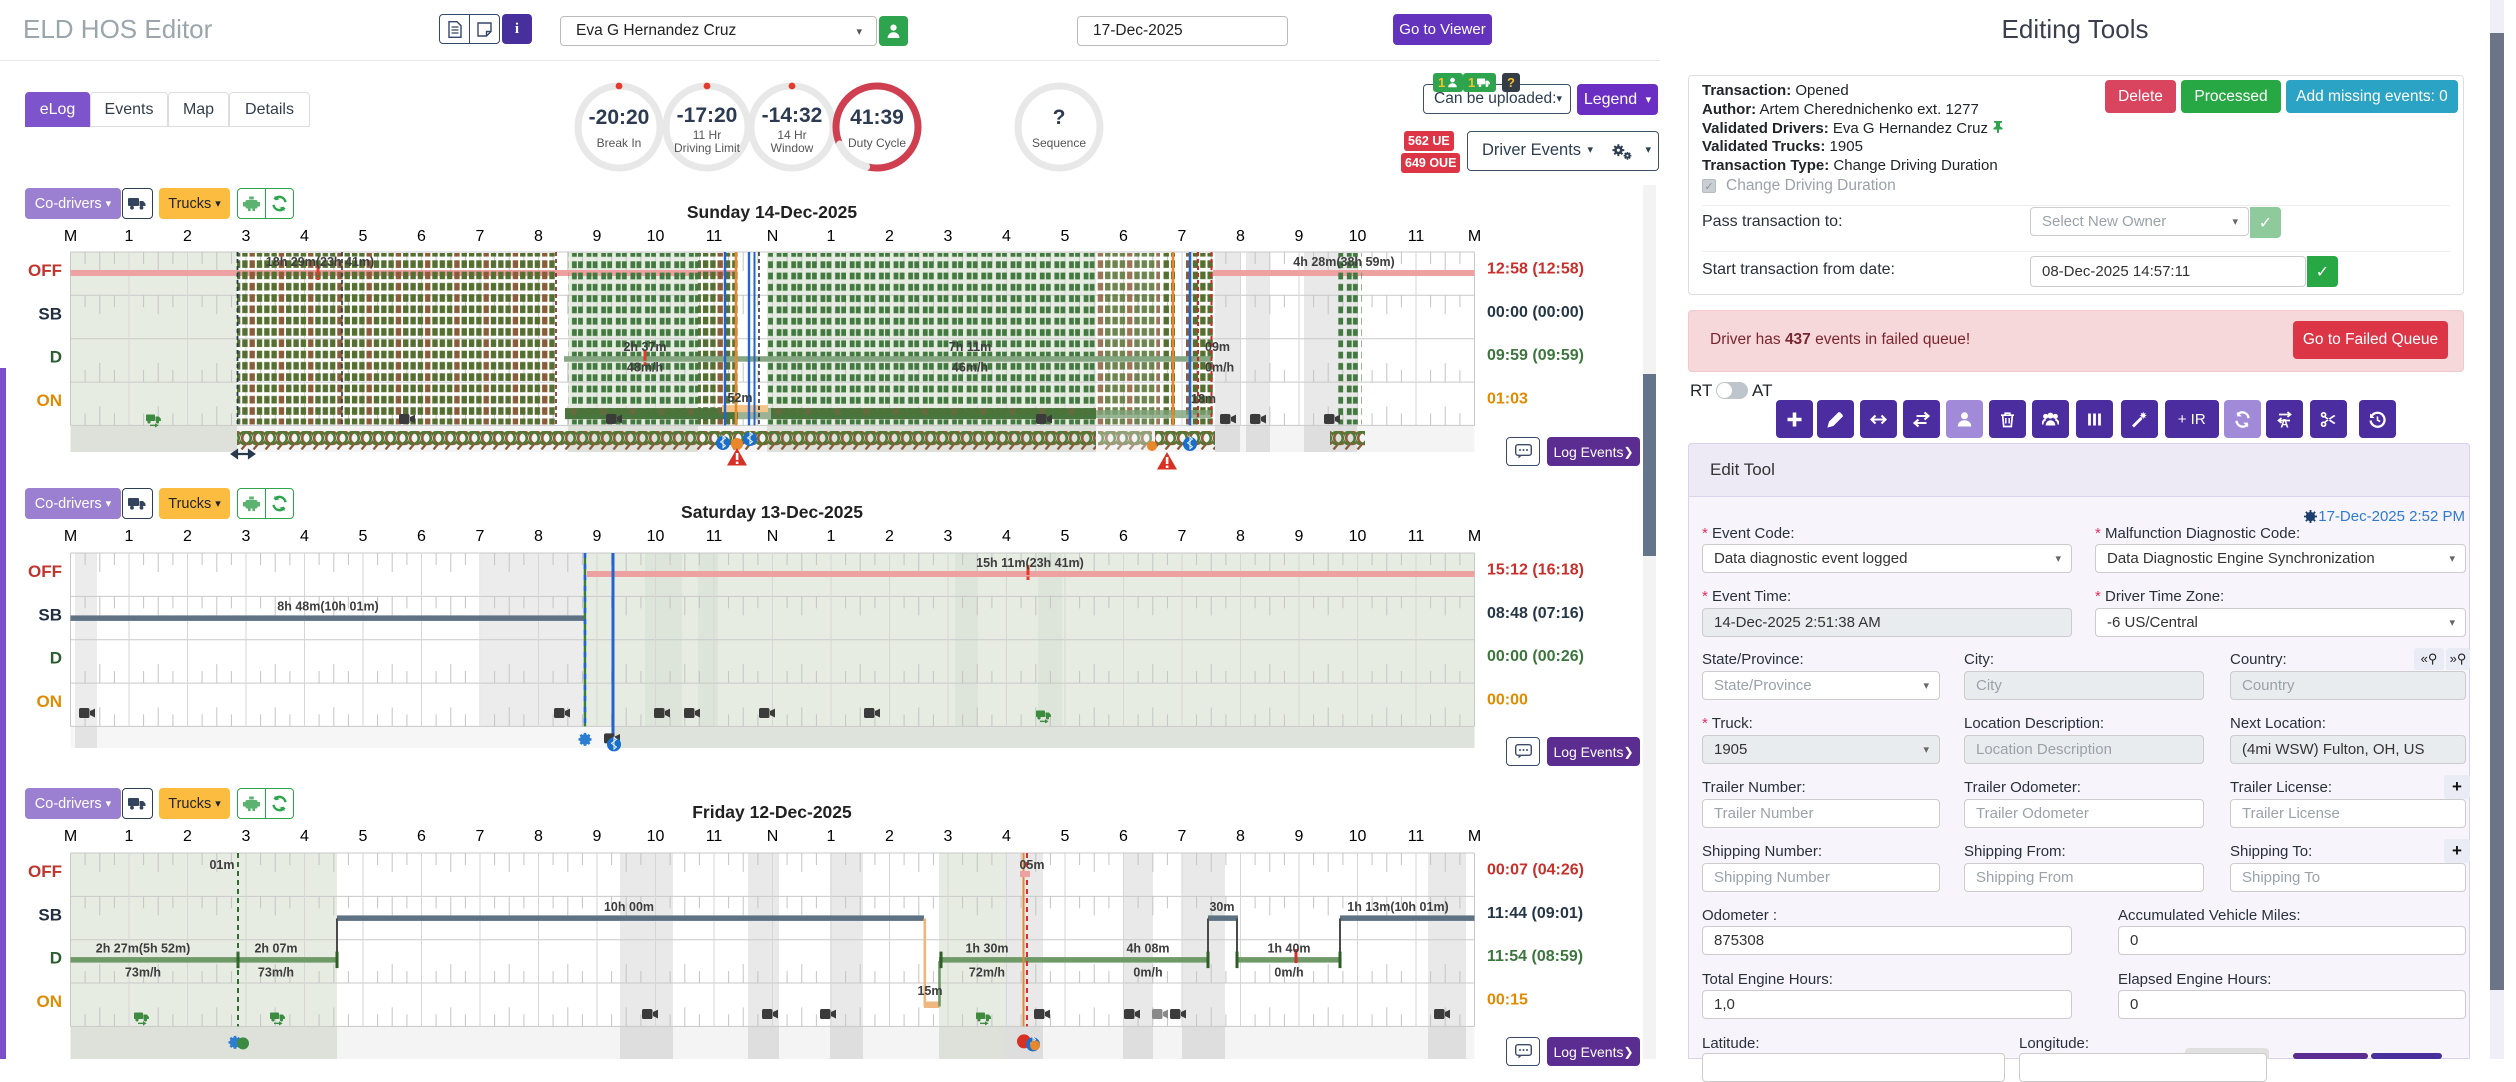  What do you see at coordinates (1397, 907) in the screenshot?
I see `svg-text: 1h 13m(10h 01m)` at bounding box center [1397, 907].